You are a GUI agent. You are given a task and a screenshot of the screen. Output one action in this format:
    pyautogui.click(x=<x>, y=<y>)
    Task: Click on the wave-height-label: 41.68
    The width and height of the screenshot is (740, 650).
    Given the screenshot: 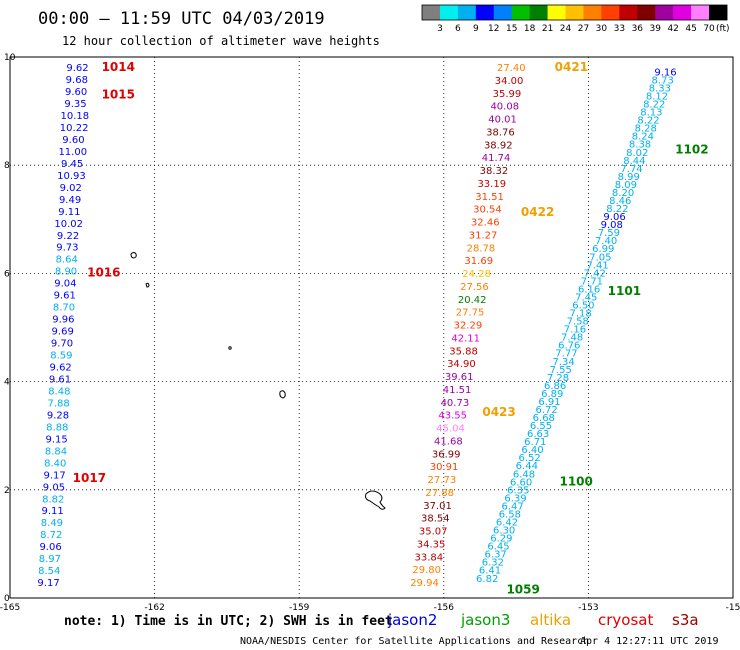 What is the action you would take?
    pyautogui.click(x=448, y=441)
    